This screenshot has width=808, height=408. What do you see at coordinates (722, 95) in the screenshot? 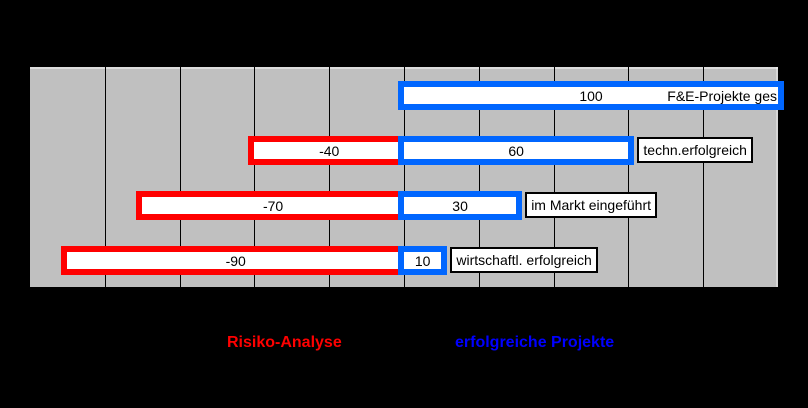
I see `category-label-inside: F&E-Projekte ges` at bounding box center [722, 95].